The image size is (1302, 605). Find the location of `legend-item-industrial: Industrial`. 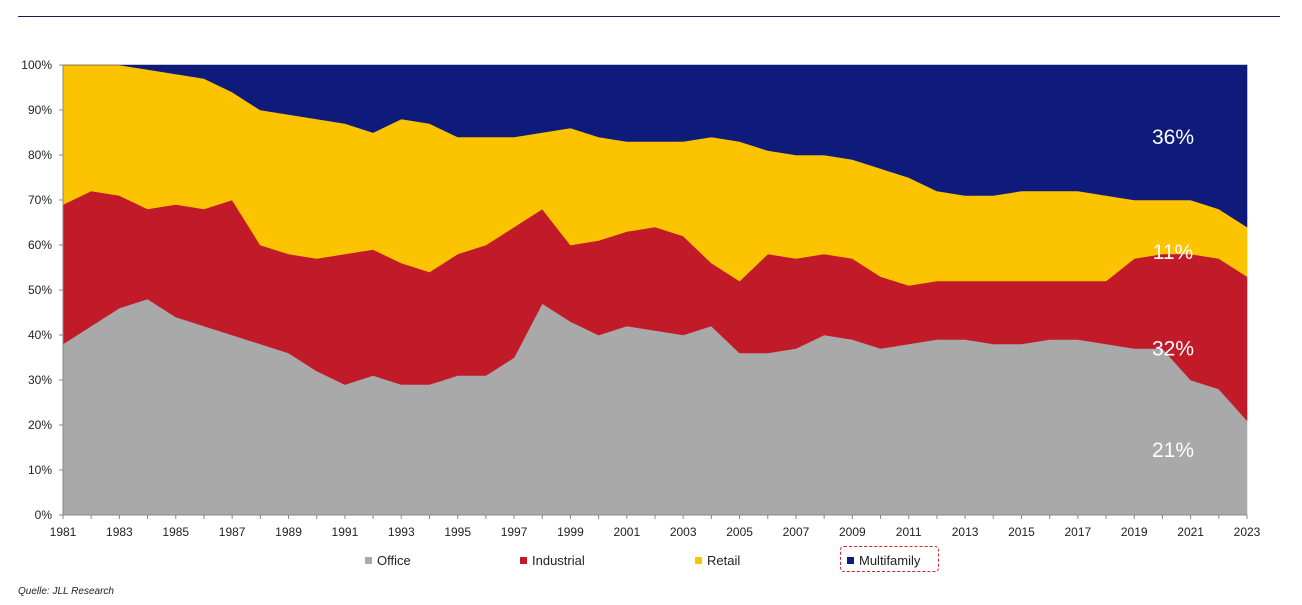

legend-item-industrial: Industrial is located at coordinates (552, 560).